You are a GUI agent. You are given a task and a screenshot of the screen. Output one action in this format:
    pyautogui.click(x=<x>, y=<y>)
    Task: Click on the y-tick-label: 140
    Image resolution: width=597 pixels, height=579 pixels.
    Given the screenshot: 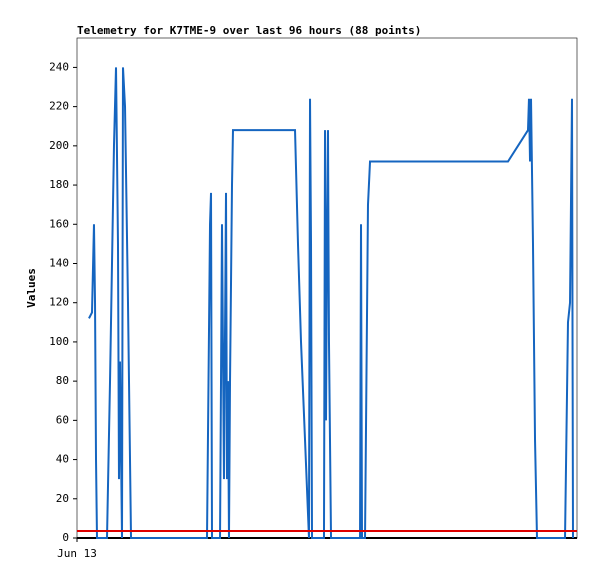 What is the action you would take?
    pyautogui.click(x=59, y=262)
    